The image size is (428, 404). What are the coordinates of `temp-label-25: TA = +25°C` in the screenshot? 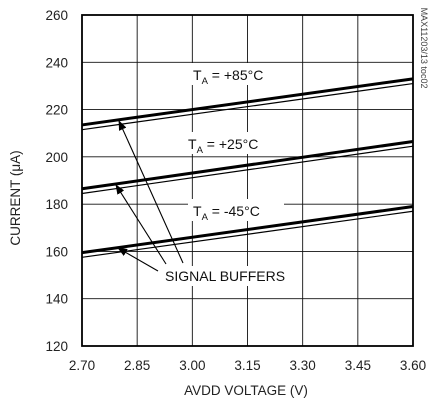 It's located at (223, 146).